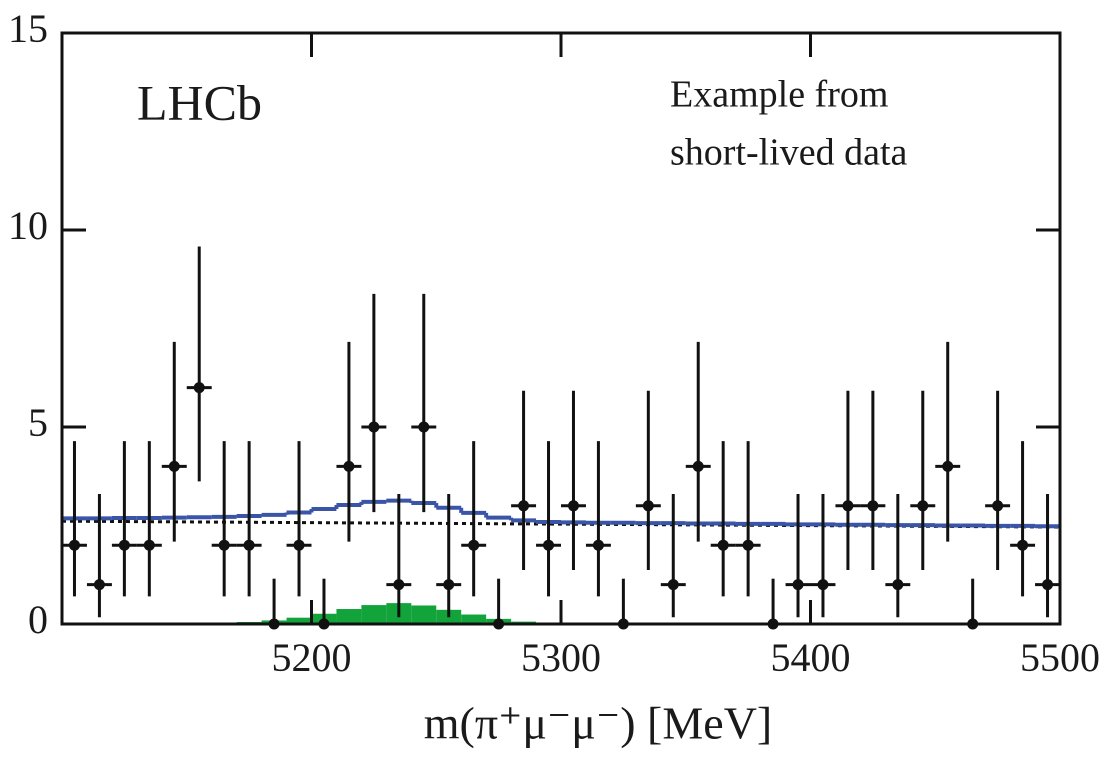 The width and height of the screenshot is (1113, 760). I want to click on x-tick-label: 5400, so click(811, 657).